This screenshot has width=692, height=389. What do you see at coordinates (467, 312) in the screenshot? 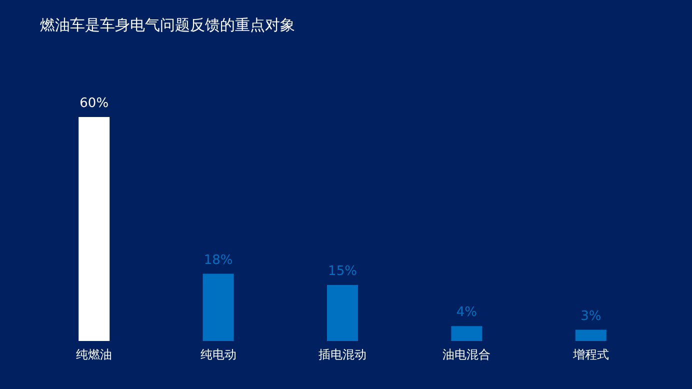
I see `data-label: 4%` at bounding box center [467, 312].